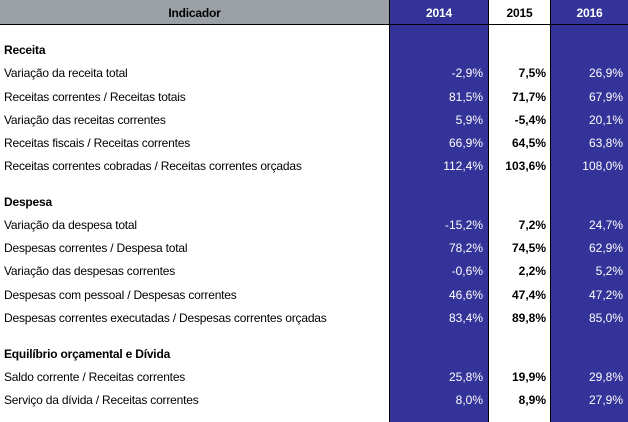  I want to click on section-title: Equilíbrio orçamental e Dívida, so click(87, 354).